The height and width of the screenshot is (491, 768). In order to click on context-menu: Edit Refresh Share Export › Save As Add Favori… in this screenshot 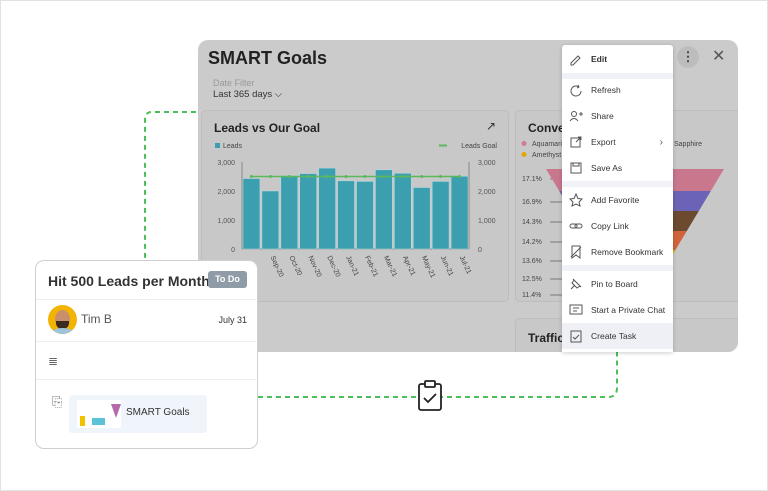, I will do `click(617, 198)`.